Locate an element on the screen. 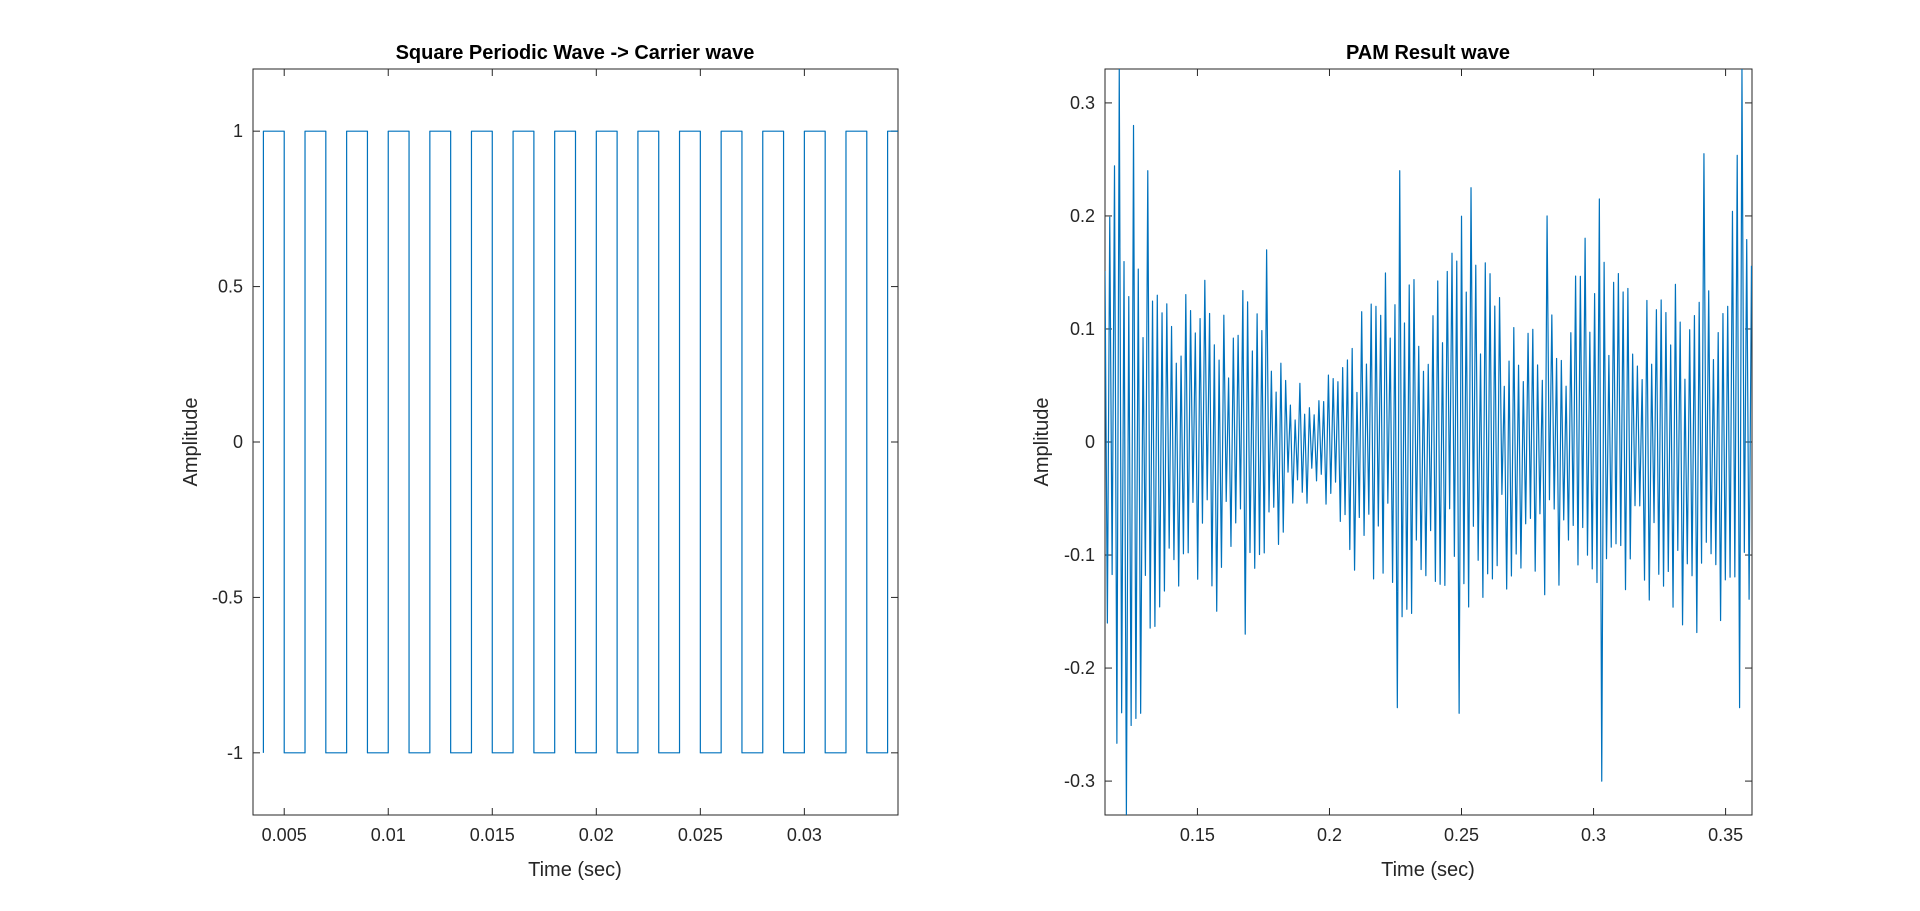 The height and width of the screenshot is (911, 1920). right-y-tick-label: 0.3 is located at coordinates (1082, 103).